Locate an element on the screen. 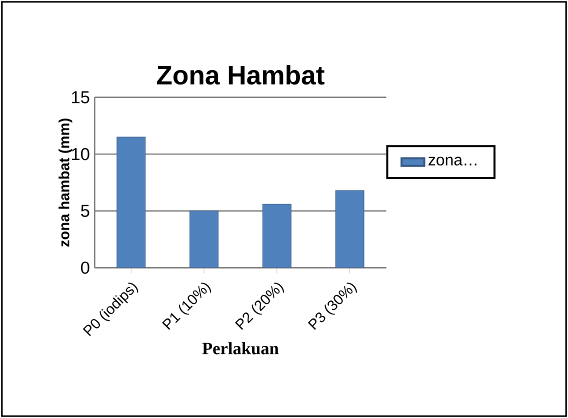  chart-title: Zona Hambat is located at coordinates (240, 75).